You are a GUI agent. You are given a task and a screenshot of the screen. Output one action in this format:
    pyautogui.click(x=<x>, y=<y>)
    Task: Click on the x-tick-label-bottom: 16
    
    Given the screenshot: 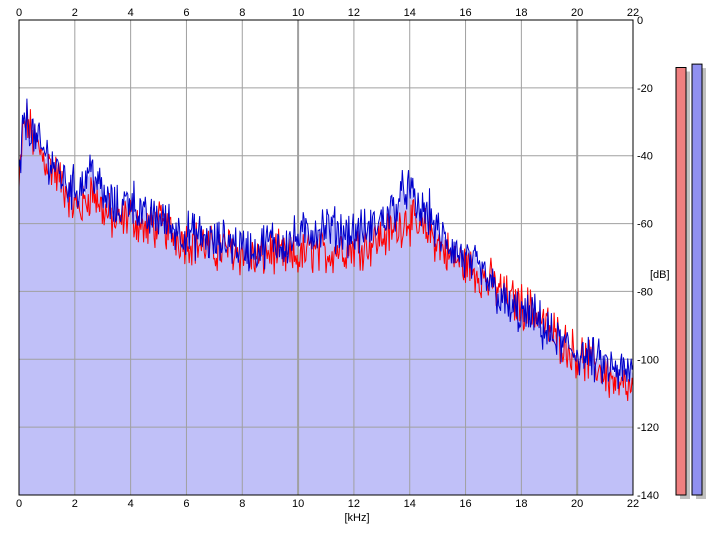 What is the action you would take?
    pyautogui.click(x=465, y=504)
    